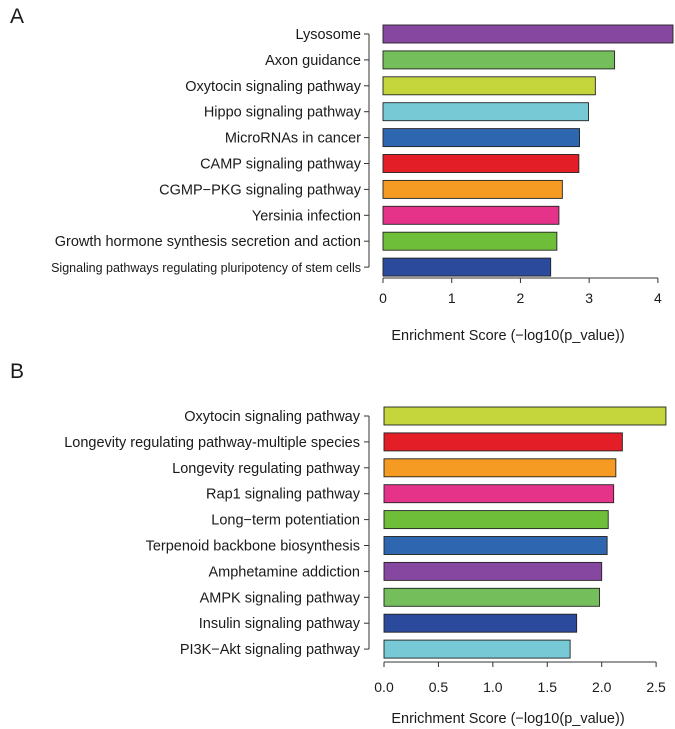 The width and height of the screenshot is (675, 729). What do you see at coordinates (589, 298) in the screenshot?
I see `x-tick-label: 3` at bounding box center [589, 298].